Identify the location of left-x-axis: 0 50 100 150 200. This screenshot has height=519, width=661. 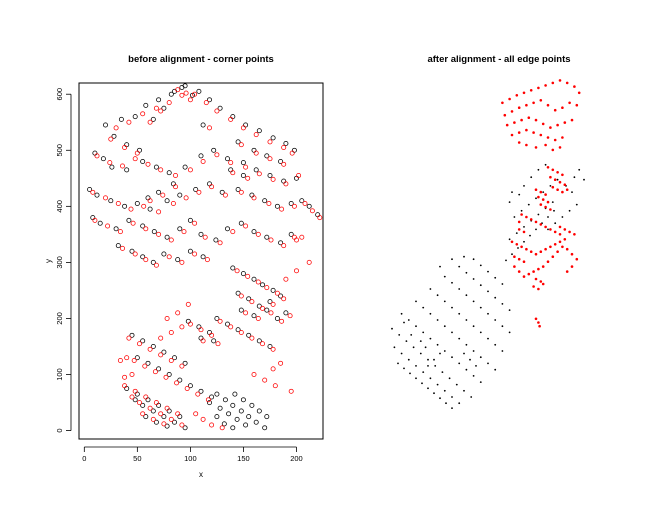
(192, 454).